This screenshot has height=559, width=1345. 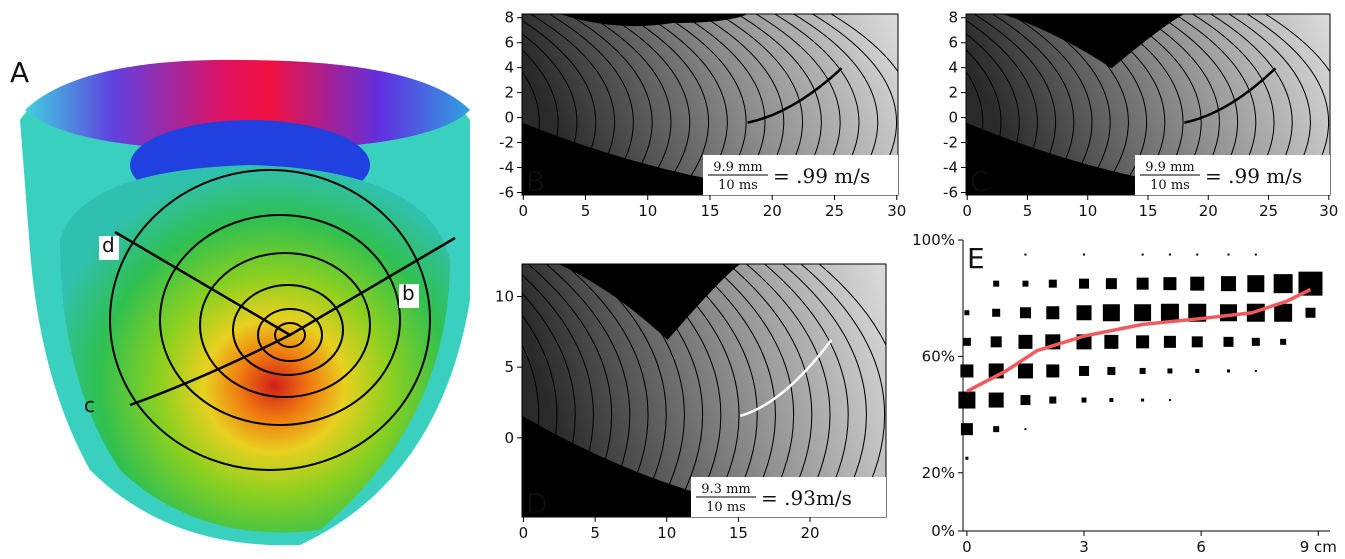 What do you see at coordinates (953, 68) in the screenshot?
I see `y-tick-label: 4` at bounding box center [953, 68].